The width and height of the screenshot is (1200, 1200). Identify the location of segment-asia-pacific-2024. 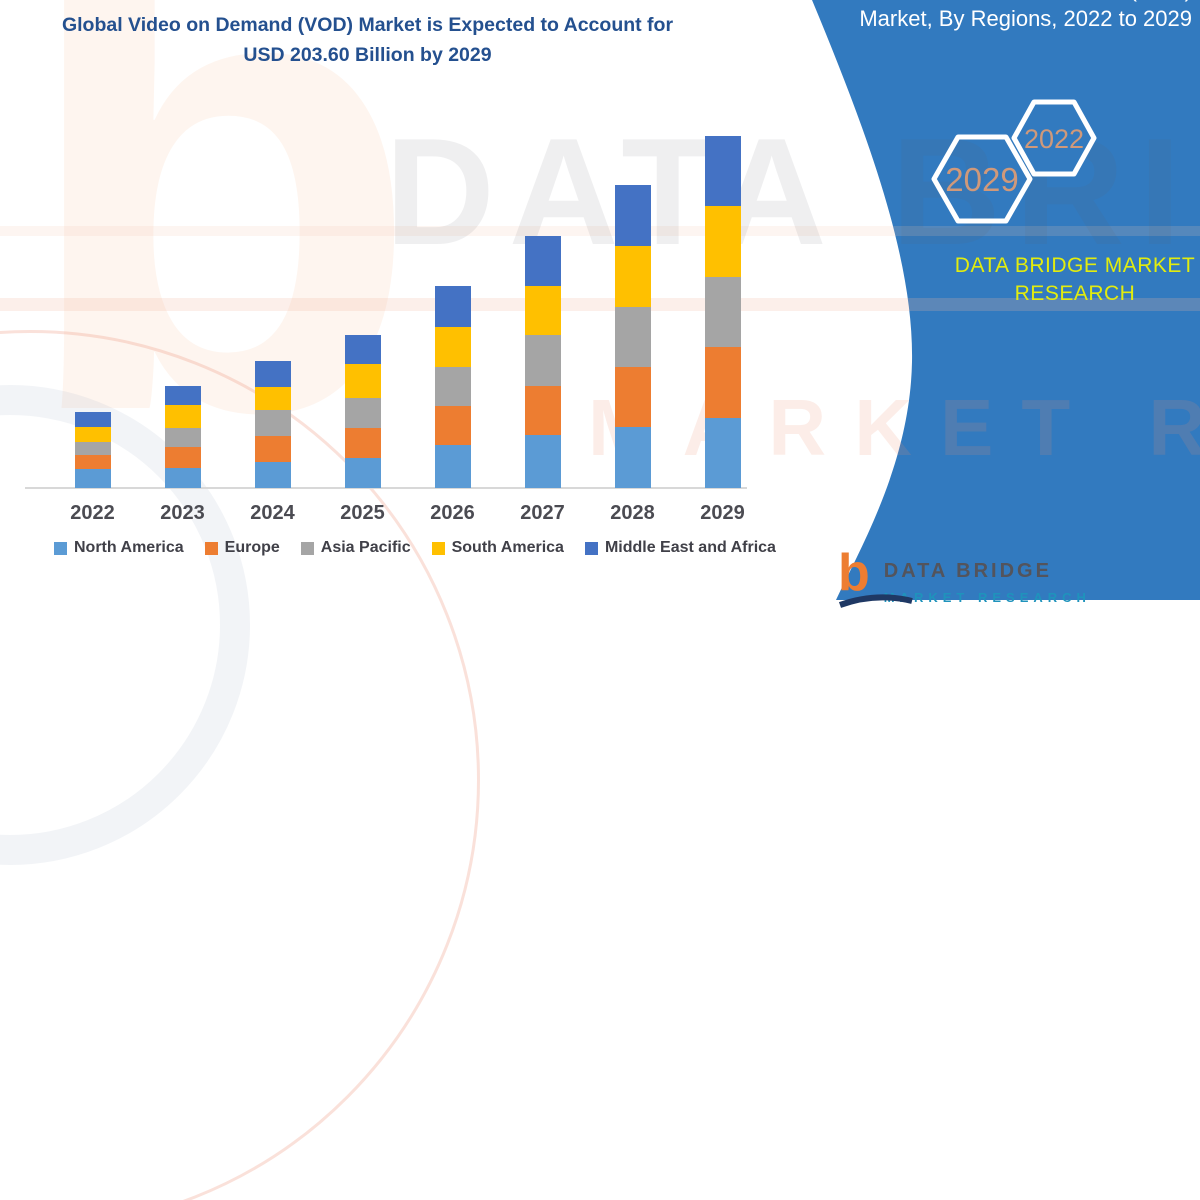
(272, 423).